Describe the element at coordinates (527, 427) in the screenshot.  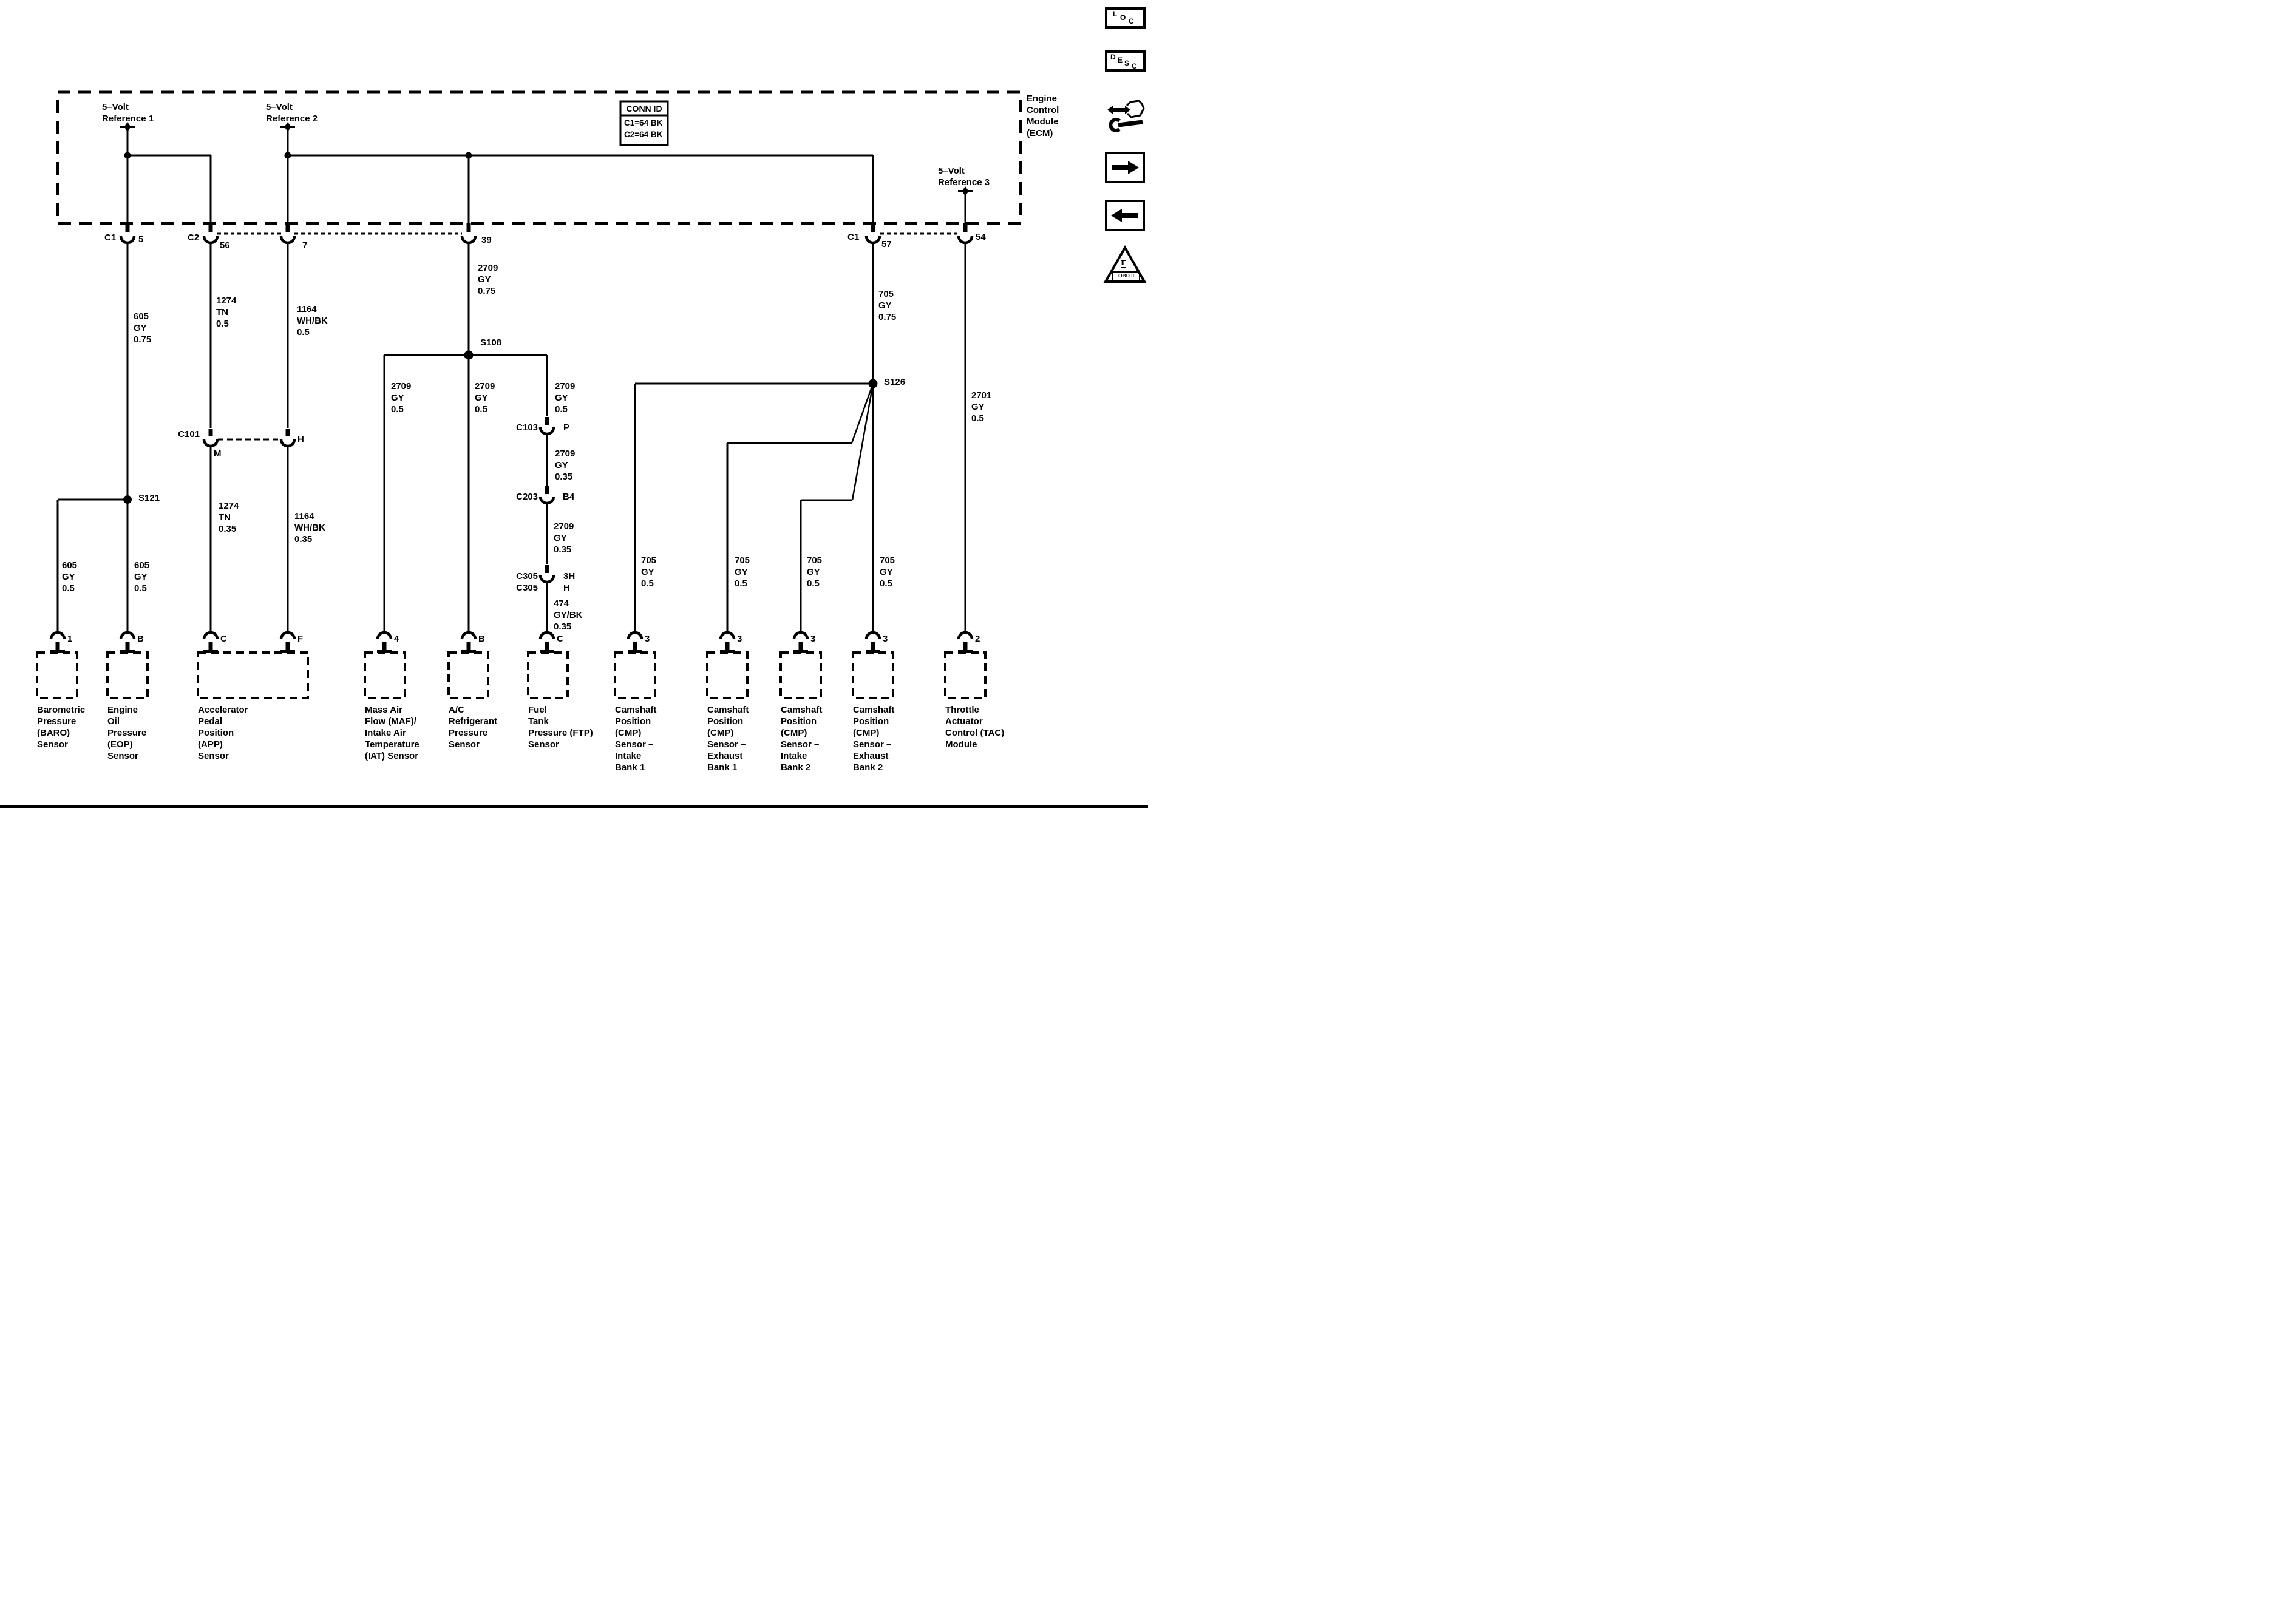
I see `connector-c103-label: C103` at that location.